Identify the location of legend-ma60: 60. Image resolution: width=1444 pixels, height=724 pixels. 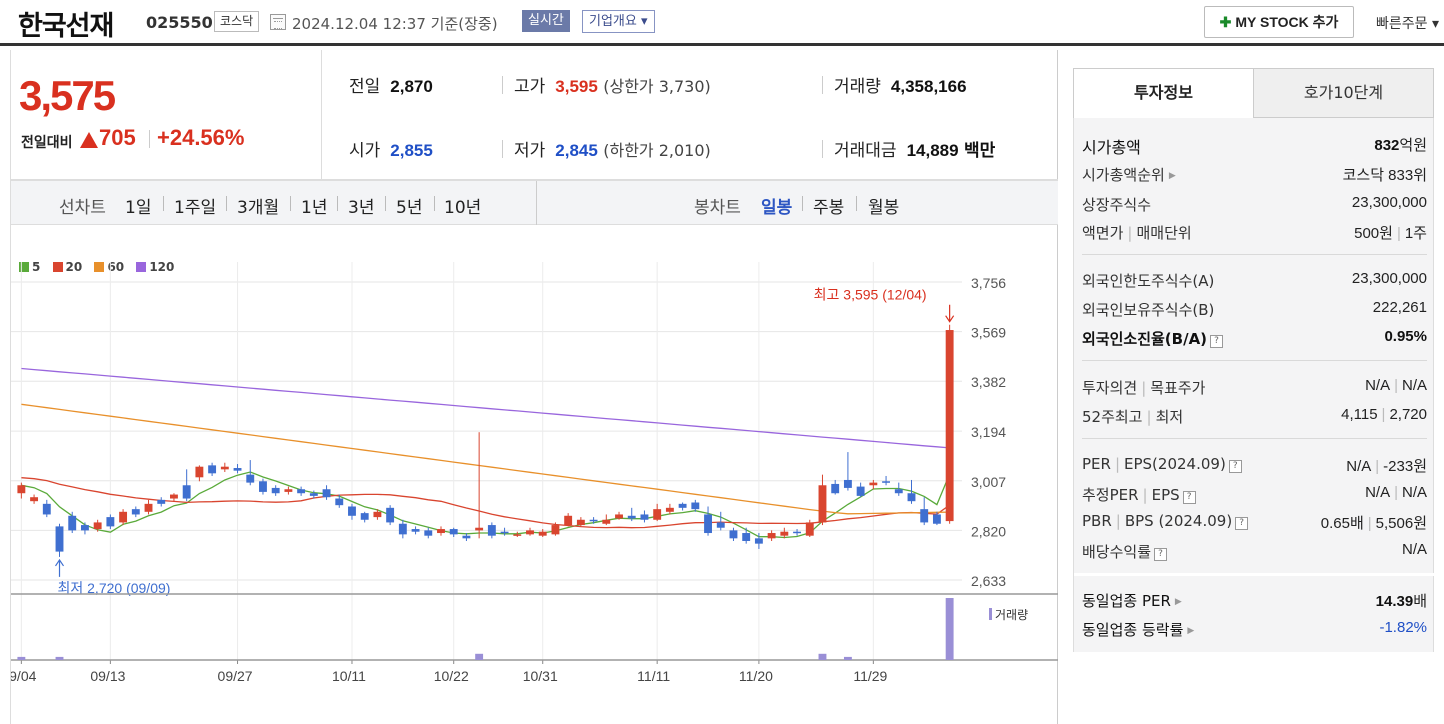
(109, 267).